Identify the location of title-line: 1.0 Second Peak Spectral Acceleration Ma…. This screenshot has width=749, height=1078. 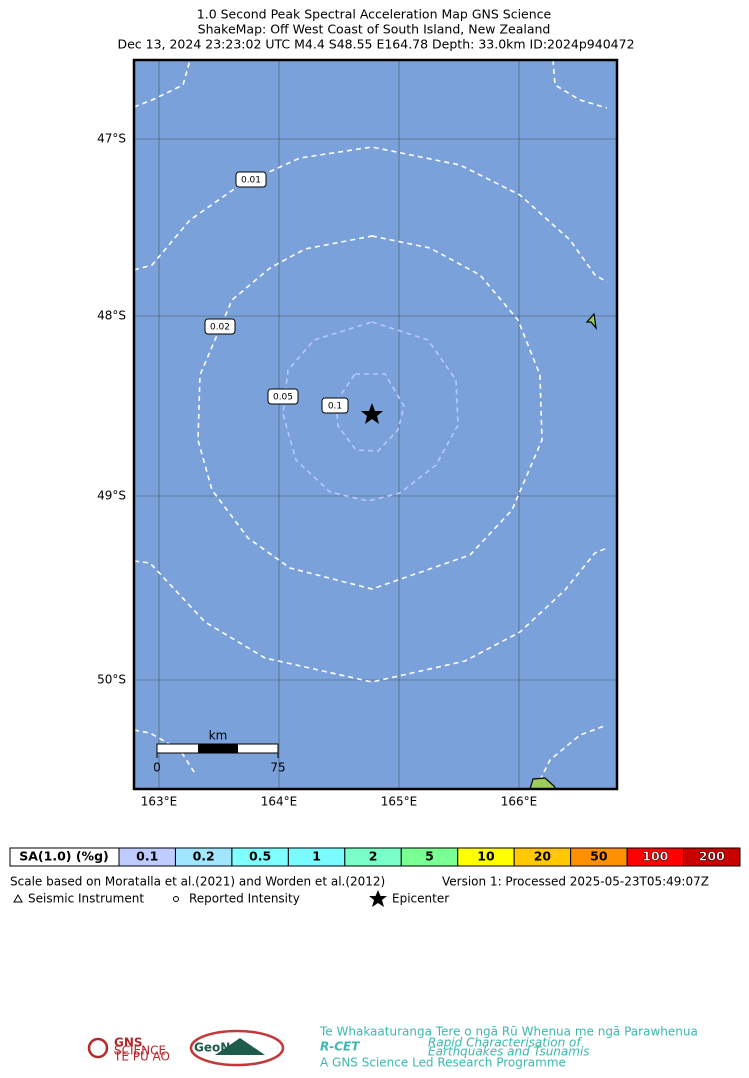
(374, 14).